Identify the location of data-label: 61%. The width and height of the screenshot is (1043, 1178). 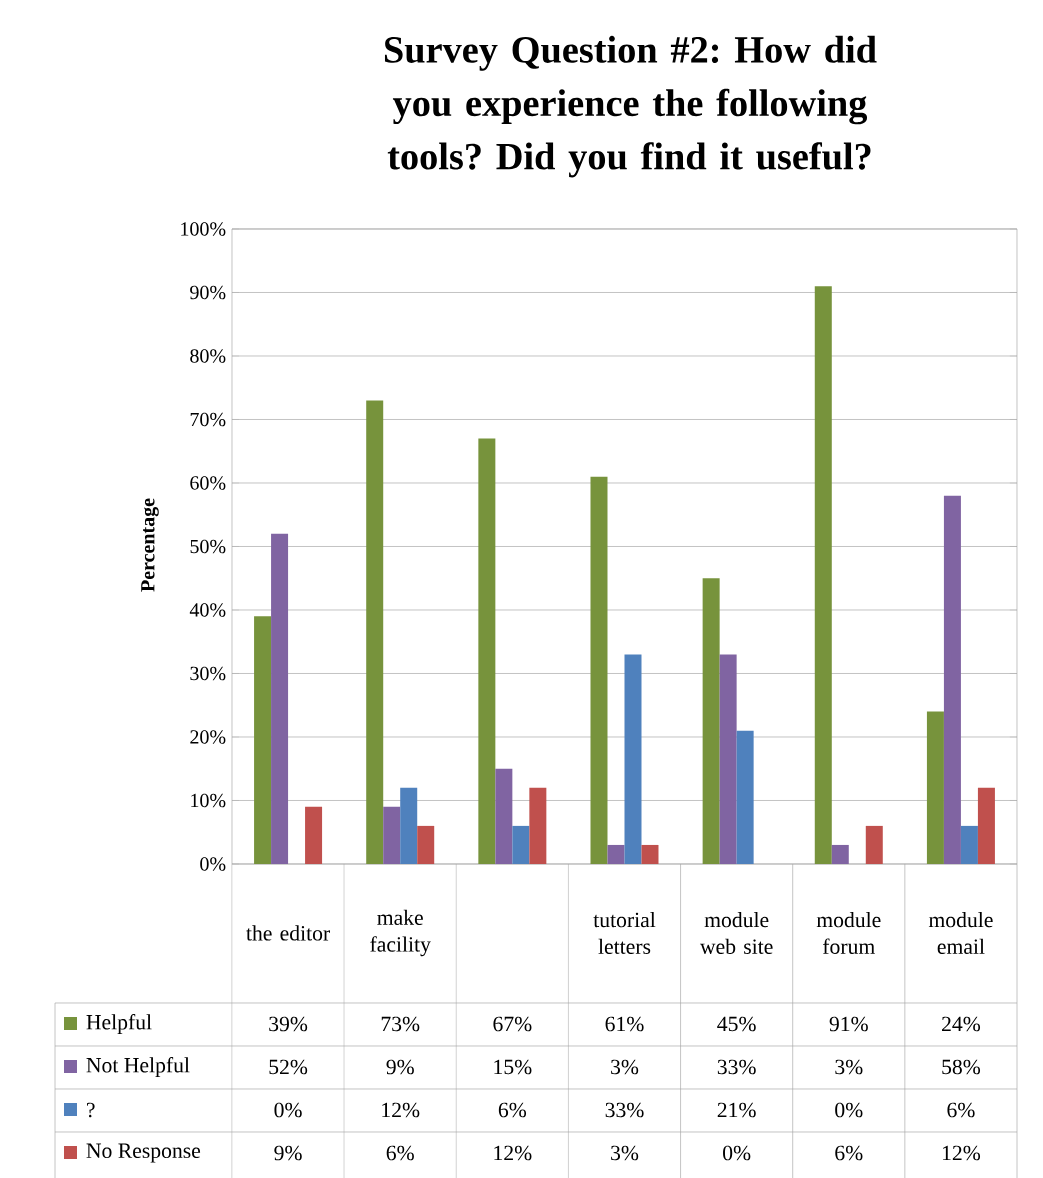
(624, 1024).